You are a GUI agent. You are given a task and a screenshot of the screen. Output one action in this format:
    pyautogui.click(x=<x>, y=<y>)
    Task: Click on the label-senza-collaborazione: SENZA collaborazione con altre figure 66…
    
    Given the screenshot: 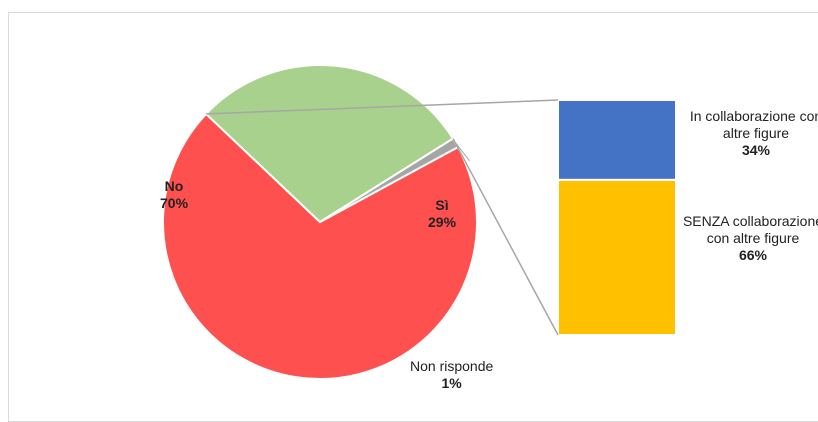 What is the action you would take?
    pyautogui.click(x=750, y=238)
    